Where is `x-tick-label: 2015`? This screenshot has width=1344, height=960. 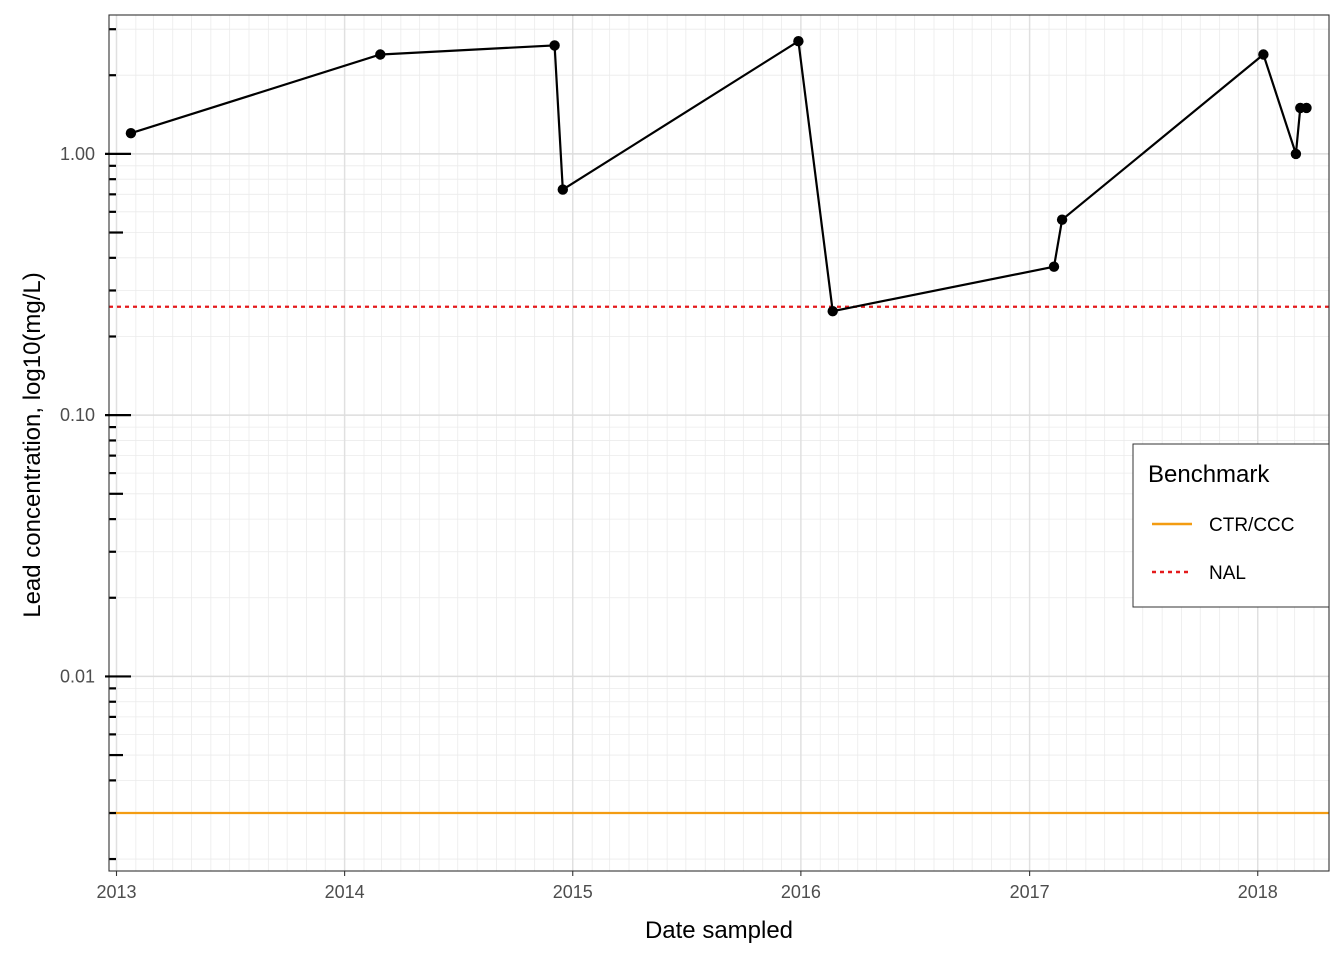
x-tick-label: 2015 is located at coordinates (573, 892).